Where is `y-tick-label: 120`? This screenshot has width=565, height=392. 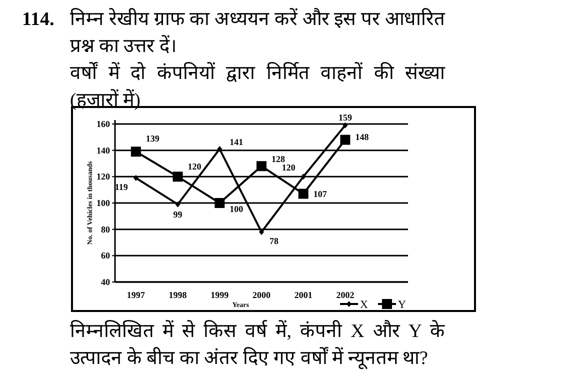
y-tick-label: 120 is located at coordinates (103, 177).